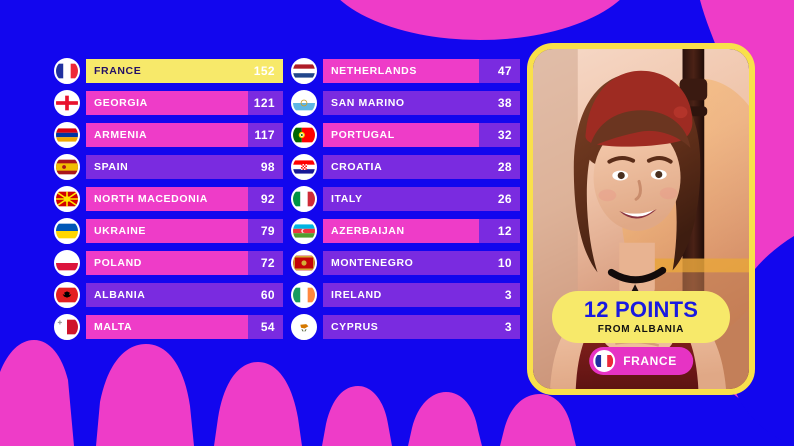 This screenshot has height=446, width=794. What do you see at coordinates (121, 103) in the screenshot?
I see `country-name: GEORGIA` at bounding box center [121, 103].